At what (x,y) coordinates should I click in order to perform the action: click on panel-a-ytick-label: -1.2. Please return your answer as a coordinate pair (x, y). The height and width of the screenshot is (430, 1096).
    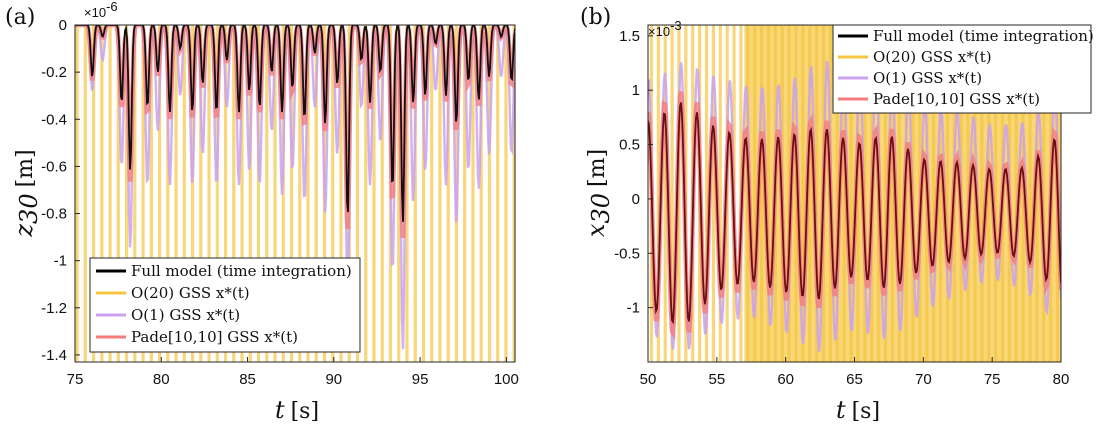
    Looking at the image, I should click on (54, 308).